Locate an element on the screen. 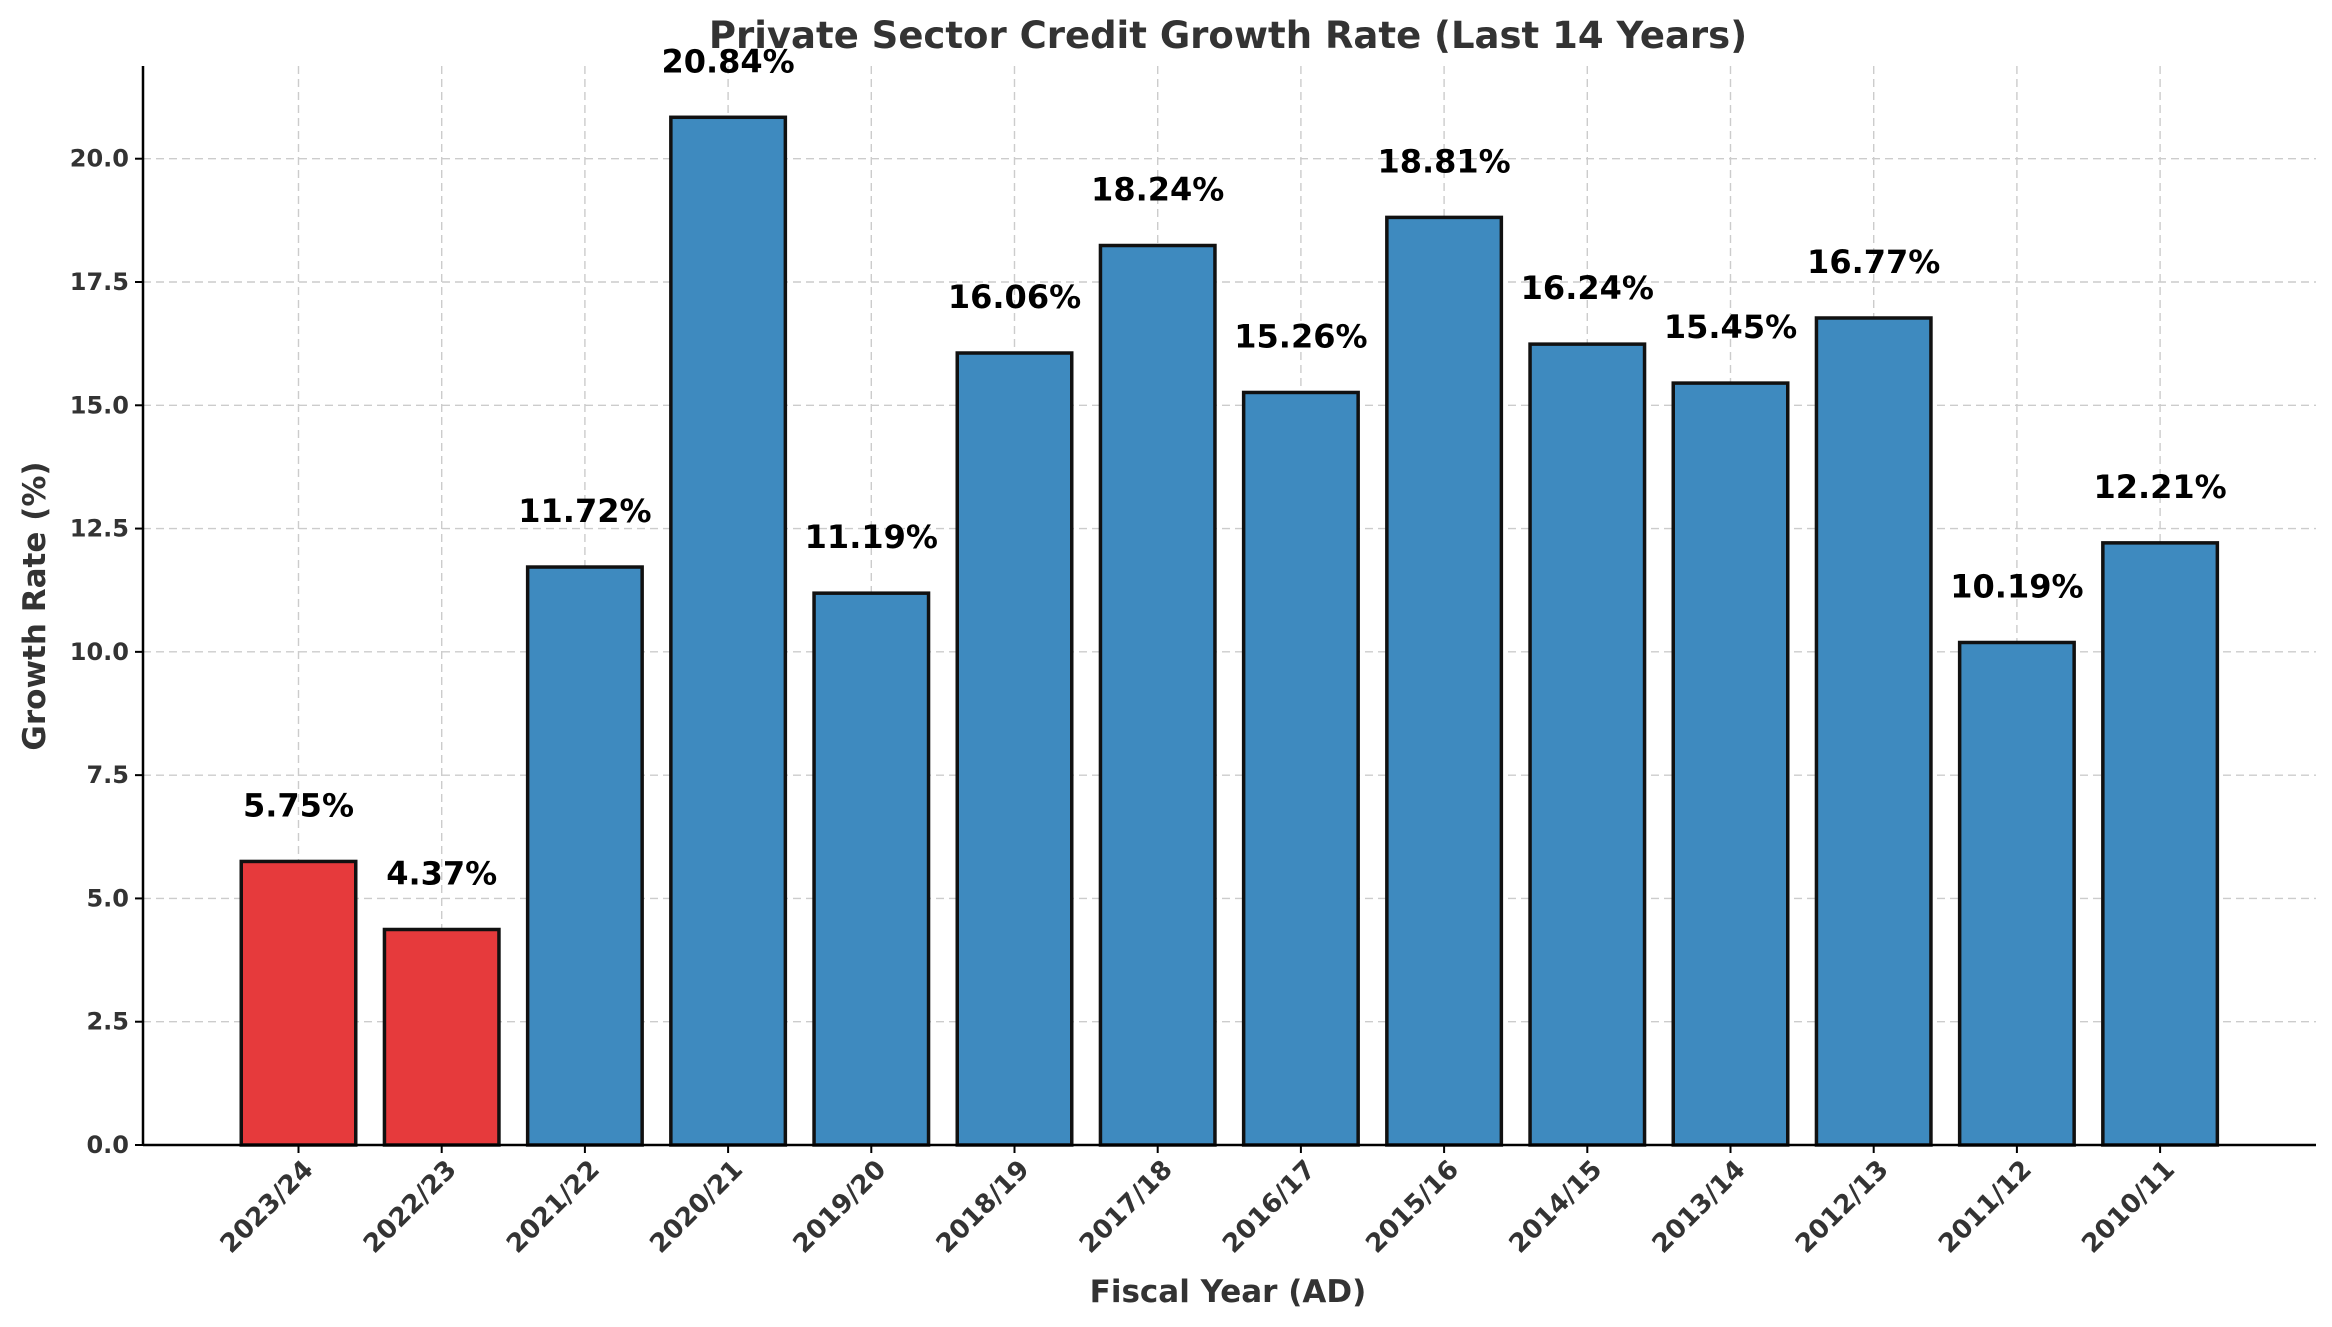 The width and height of the screenshot is (2332, 1327). x-tick-label: 2017/18 is located at coordinates (1126, 1207).